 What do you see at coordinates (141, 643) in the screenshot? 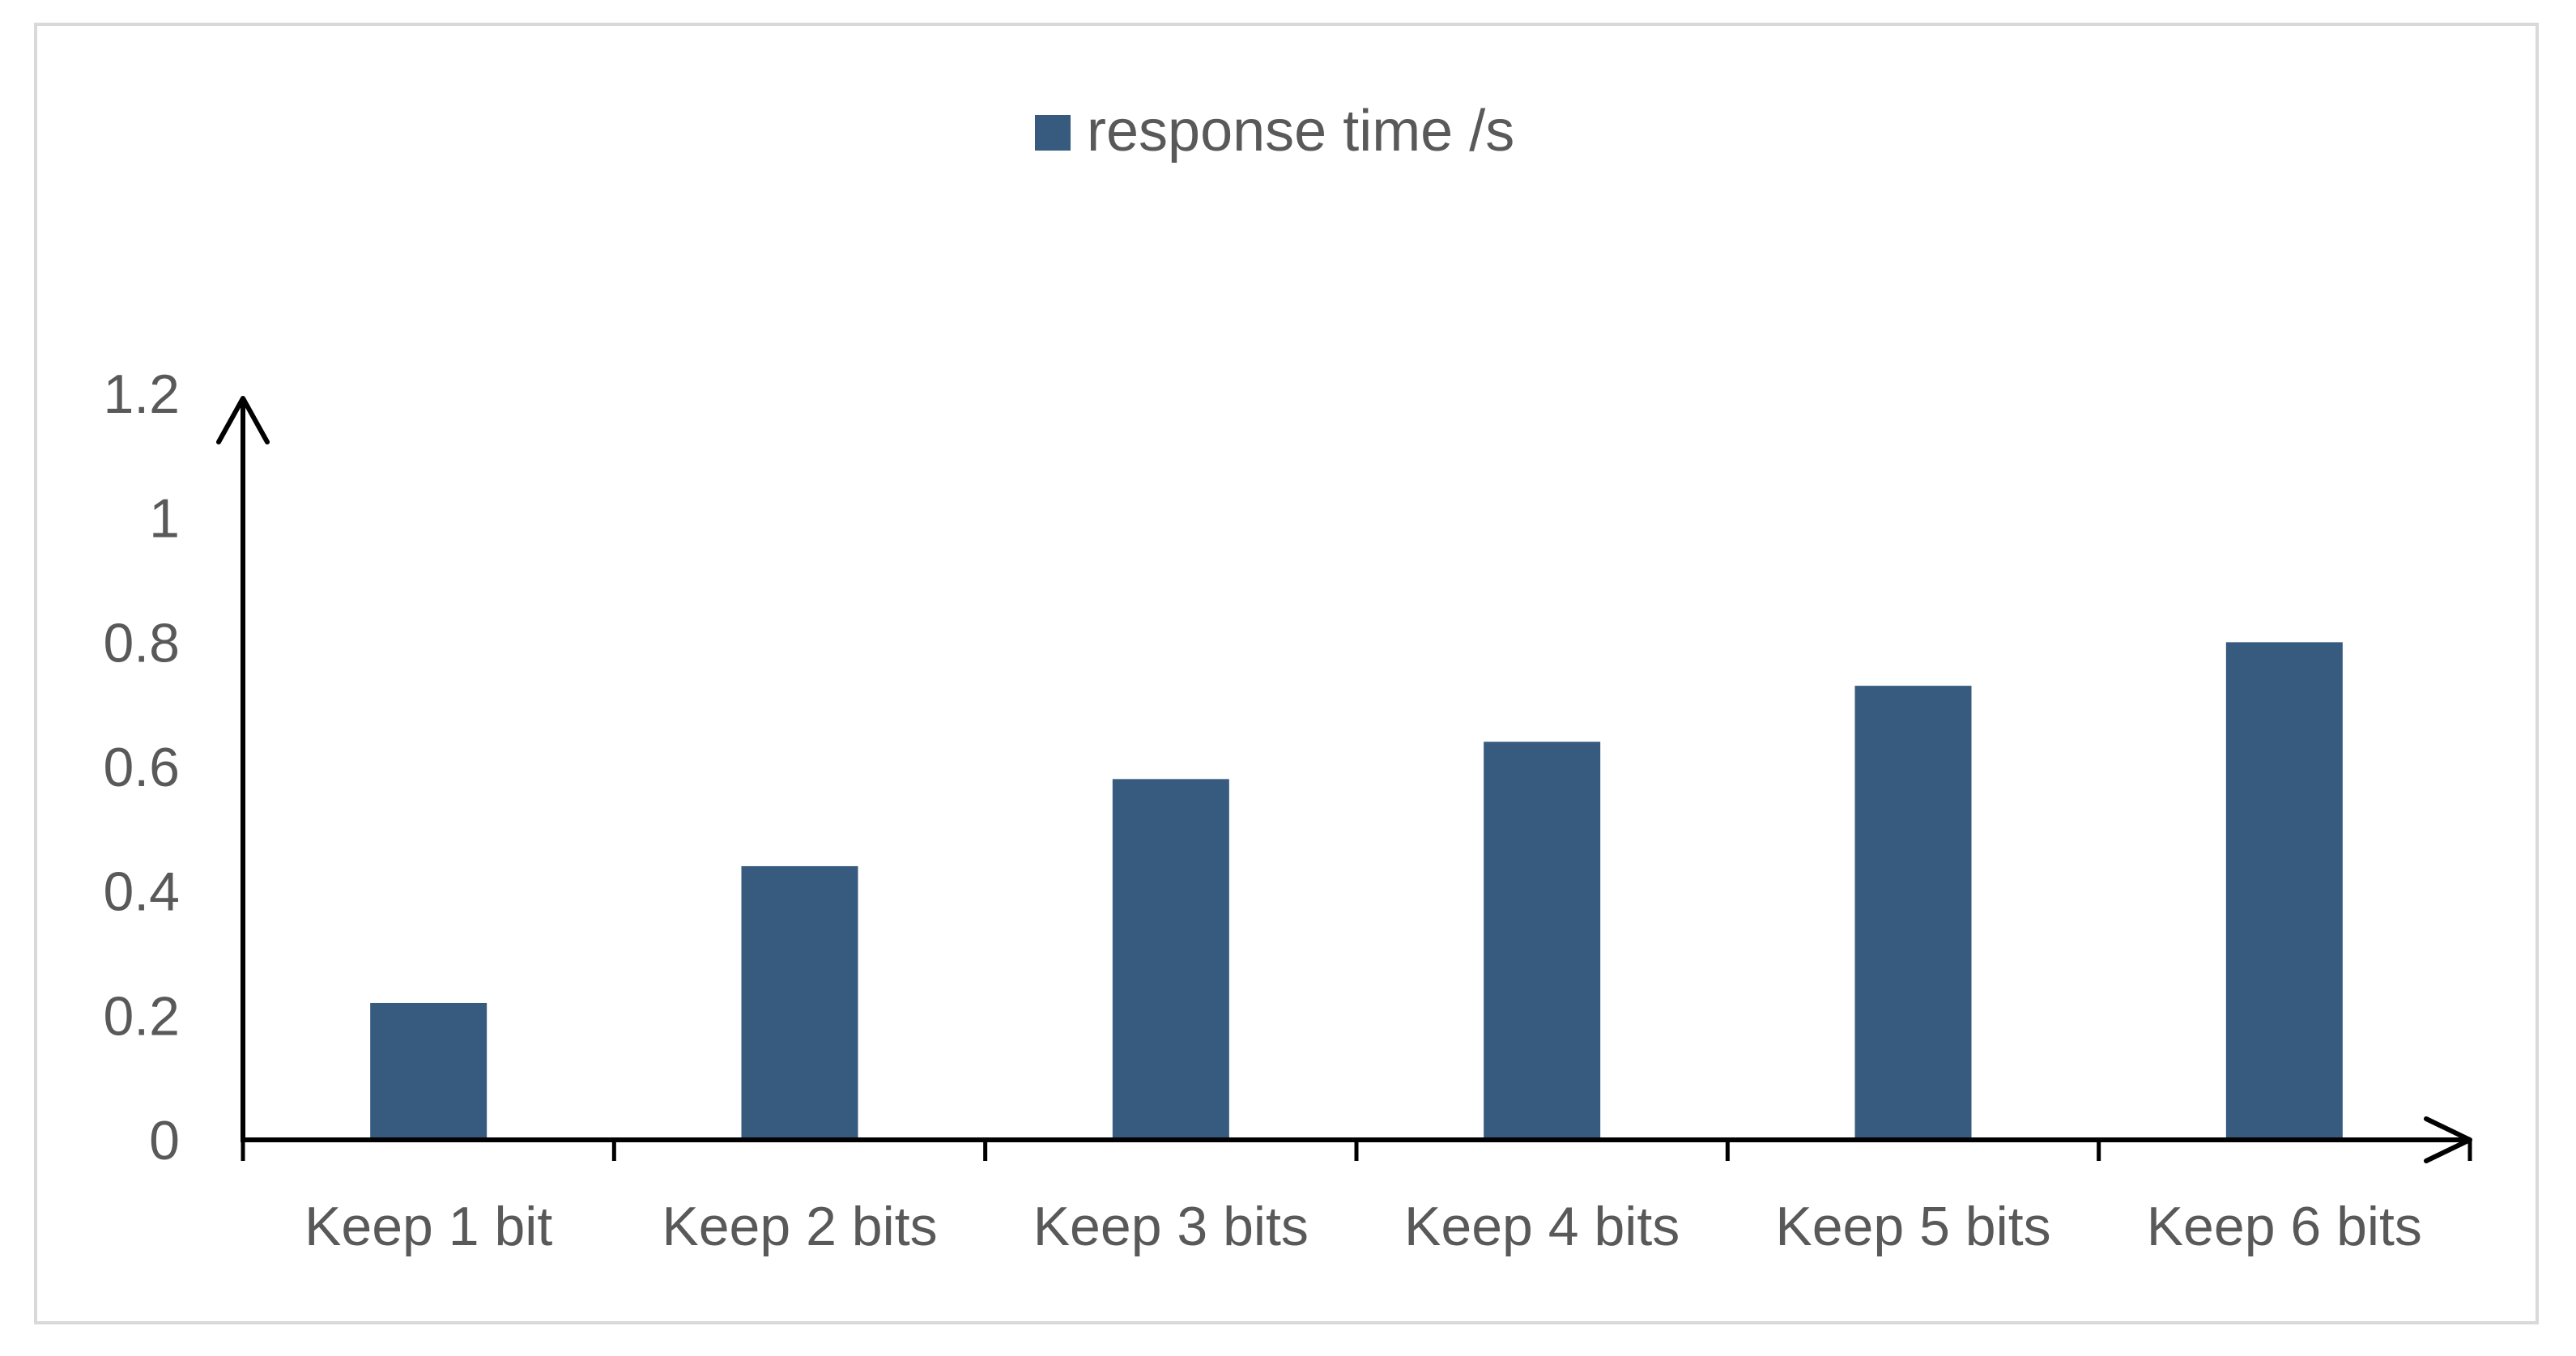
I see `y-tick-label: 0.8` at bounding box center [141, 643].